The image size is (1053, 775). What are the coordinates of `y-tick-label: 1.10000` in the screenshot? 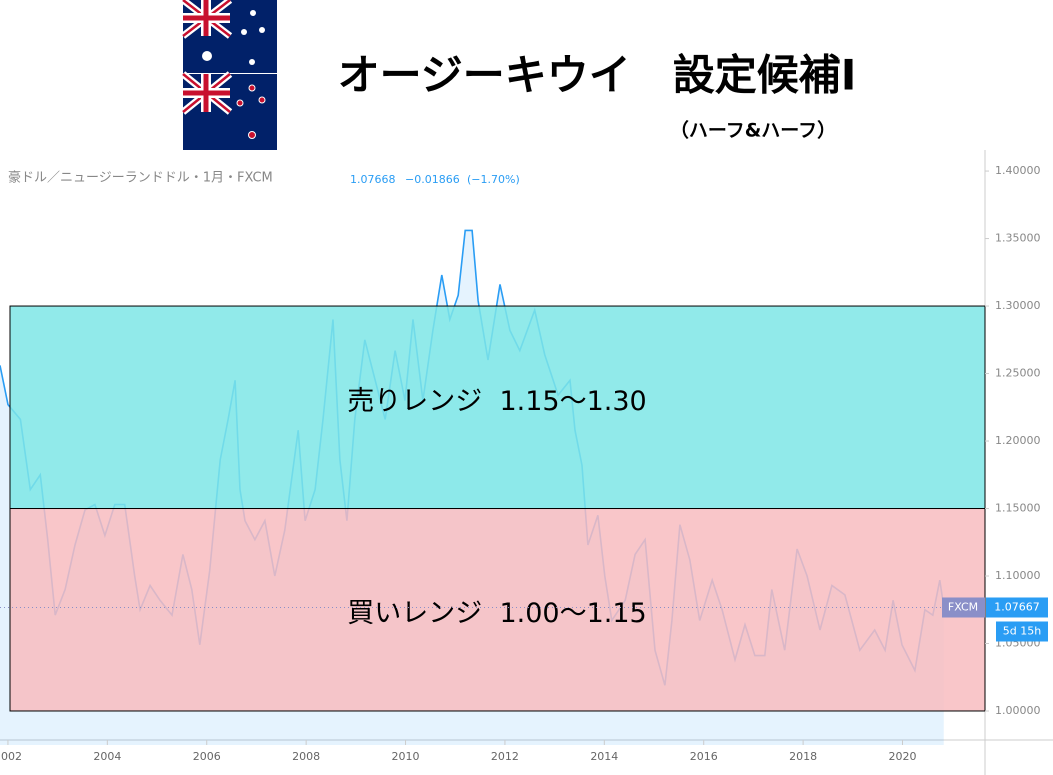 It's located at (1018, 575).